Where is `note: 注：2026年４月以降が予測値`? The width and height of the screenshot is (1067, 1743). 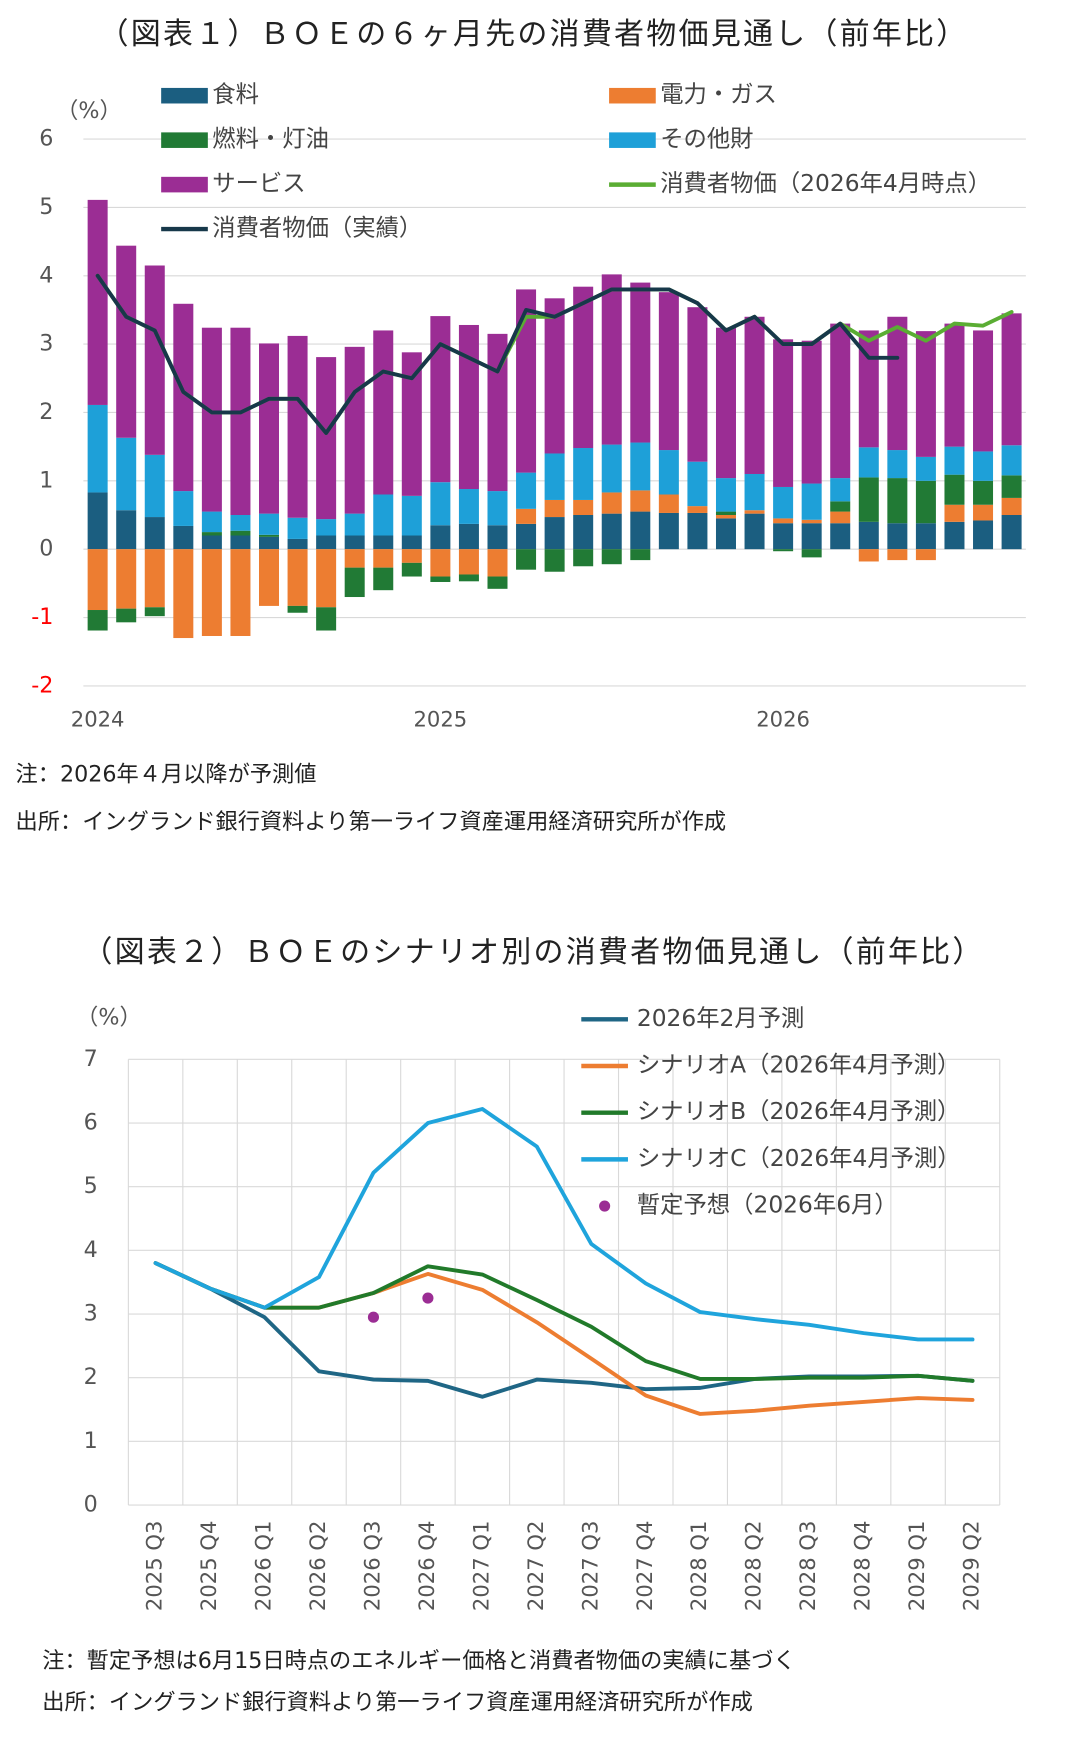 note: 注：2026年４月以降が予測値 is located at coordinates (166, 774).